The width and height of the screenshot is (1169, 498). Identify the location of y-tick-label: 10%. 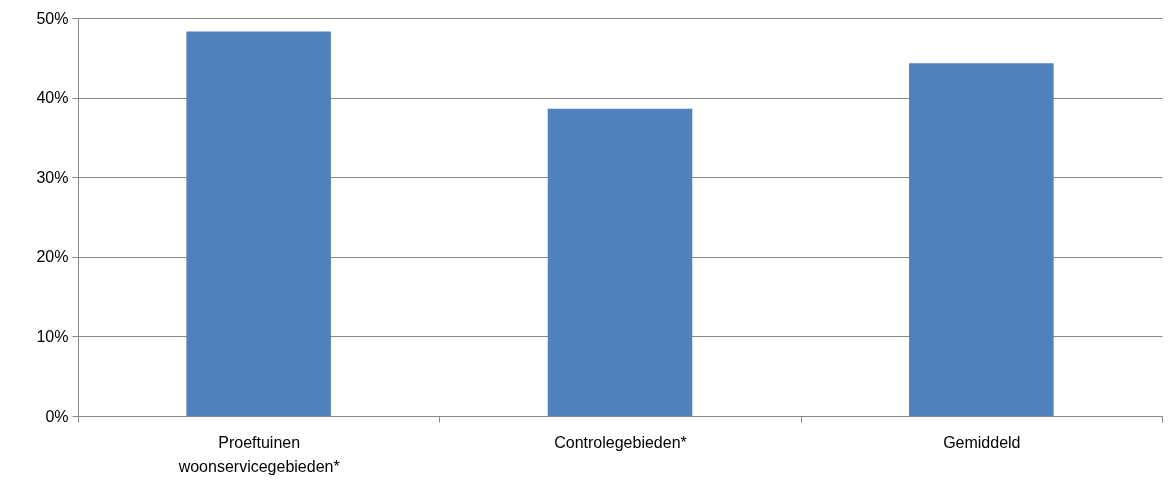
(52, 336).